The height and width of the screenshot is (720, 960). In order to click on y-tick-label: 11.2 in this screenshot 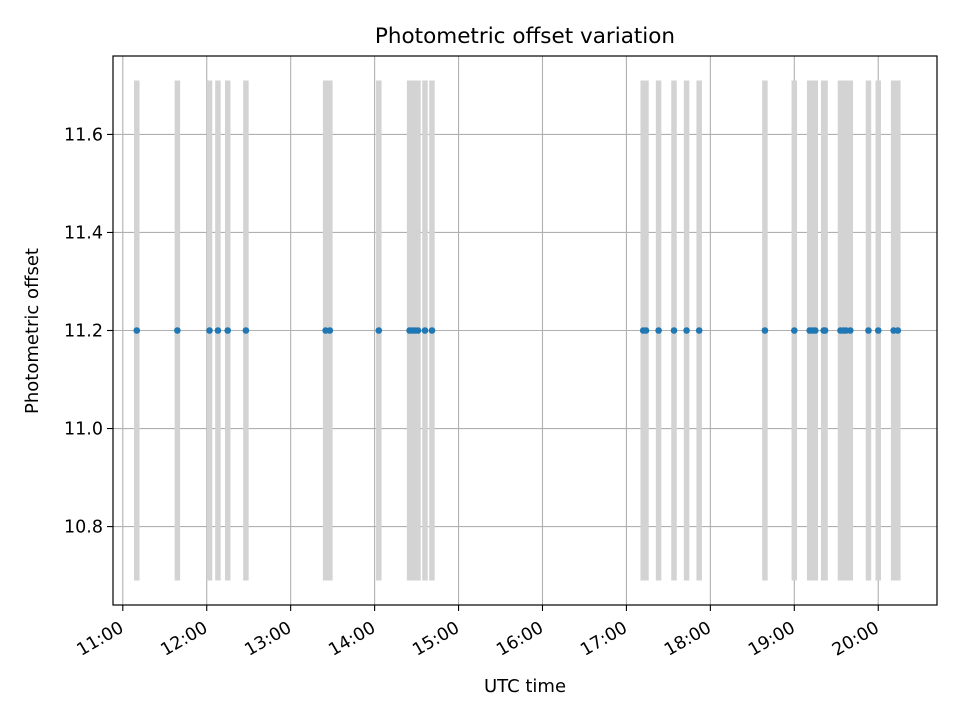, I will do `click(83, 332)`.